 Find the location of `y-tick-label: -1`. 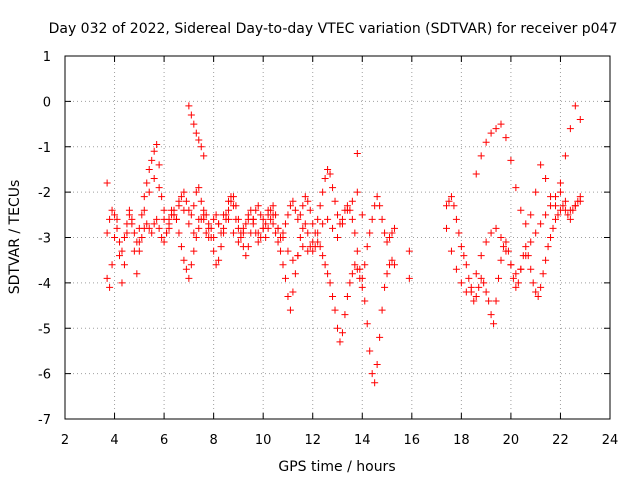

y-tick-label: -1 is located at coordinates (44, 148).